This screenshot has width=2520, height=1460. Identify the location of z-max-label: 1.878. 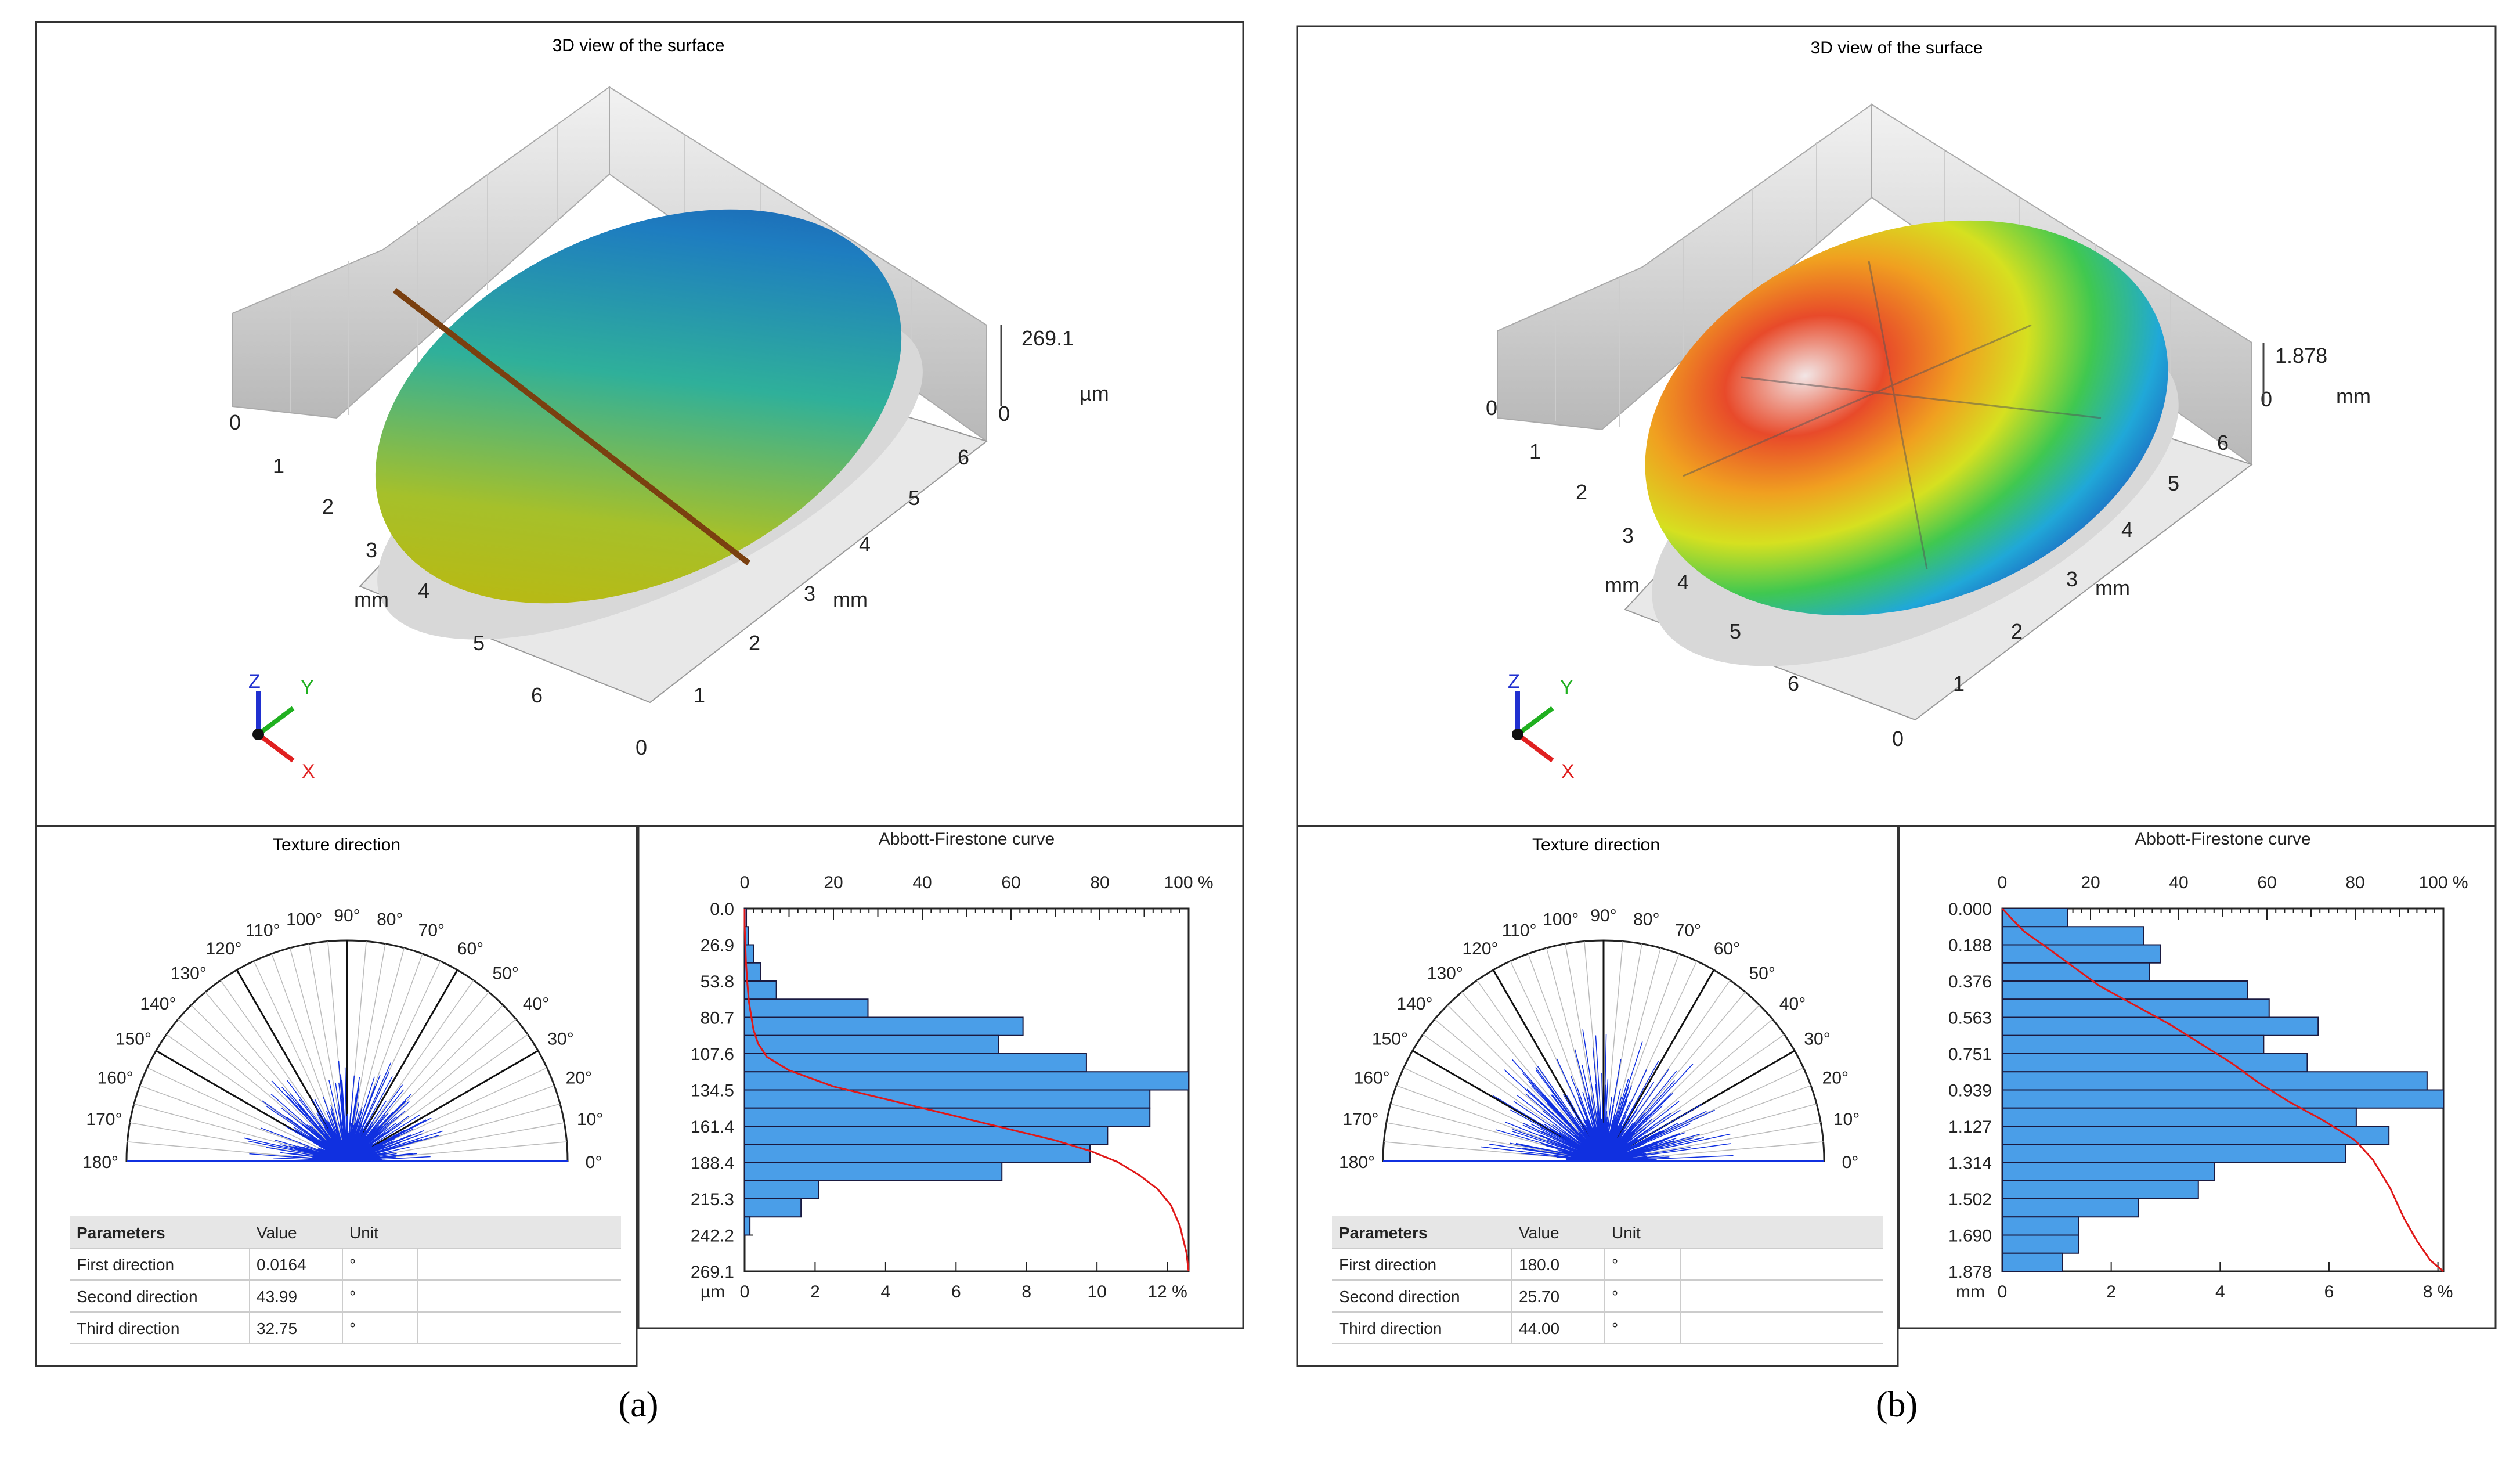
(2301, 355).